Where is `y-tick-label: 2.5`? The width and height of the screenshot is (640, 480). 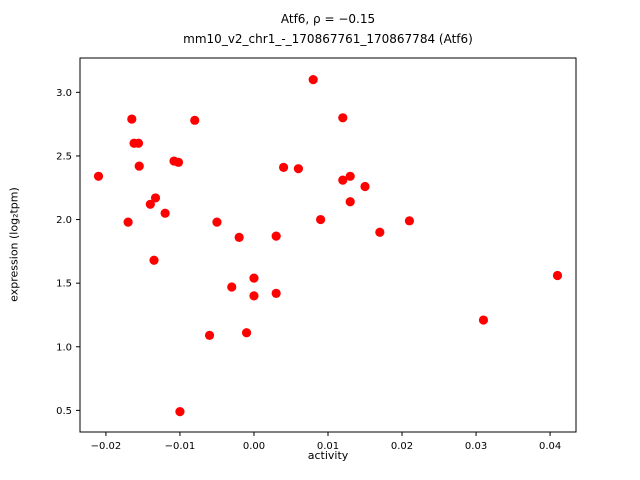 y-tick-label: 2.5 is located at coordinates (64, 156).